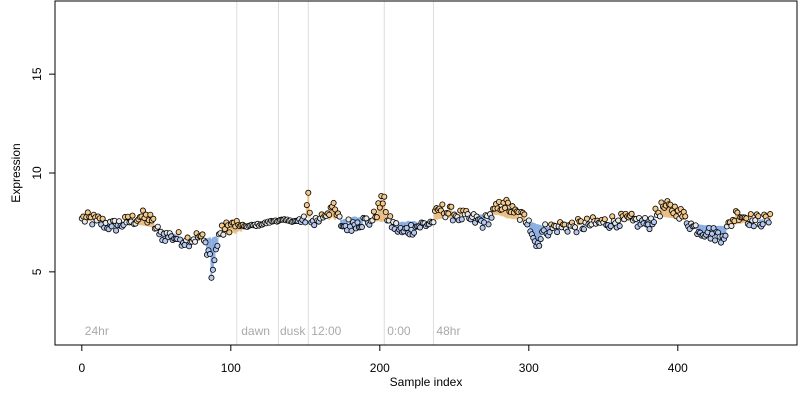 The height and width of the screenshot is (405, 800). What do you see at coordinates (380, 368) in the screenshot?
I see `x-tick-label: 200` at bounding box center [380, 368].